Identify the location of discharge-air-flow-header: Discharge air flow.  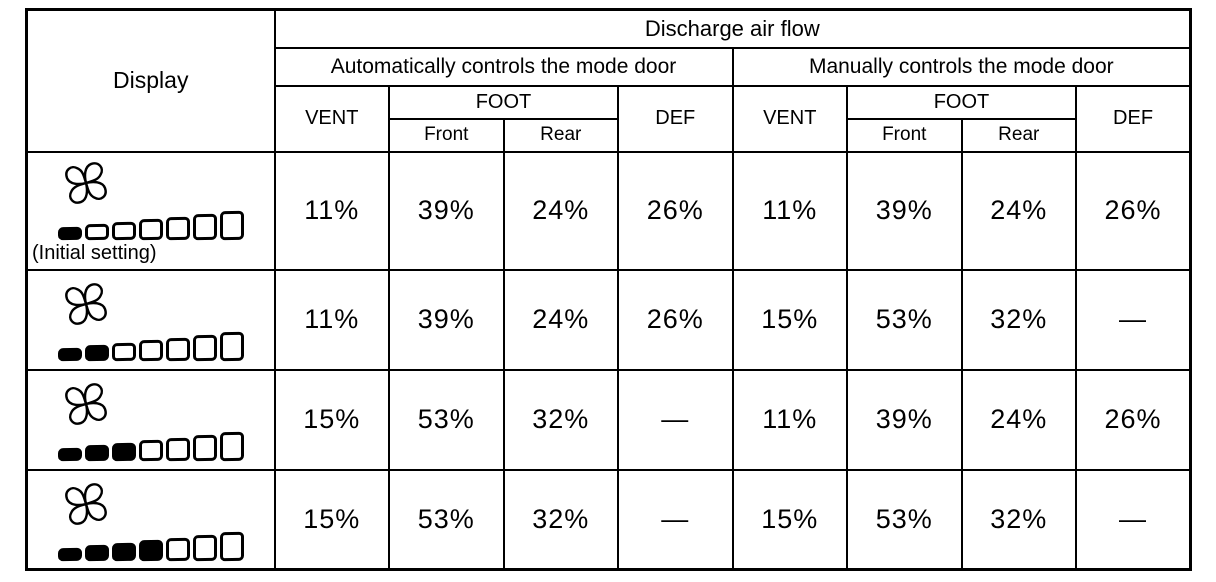
(732, 28).